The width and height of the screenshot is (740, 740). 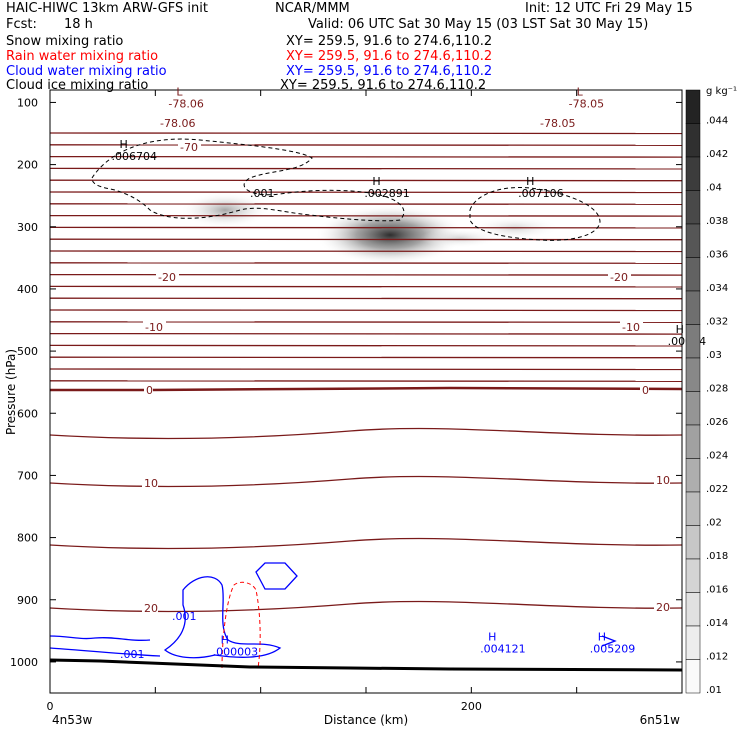 I want to click on y-tick-label: 600, so click(x=27, y=413).